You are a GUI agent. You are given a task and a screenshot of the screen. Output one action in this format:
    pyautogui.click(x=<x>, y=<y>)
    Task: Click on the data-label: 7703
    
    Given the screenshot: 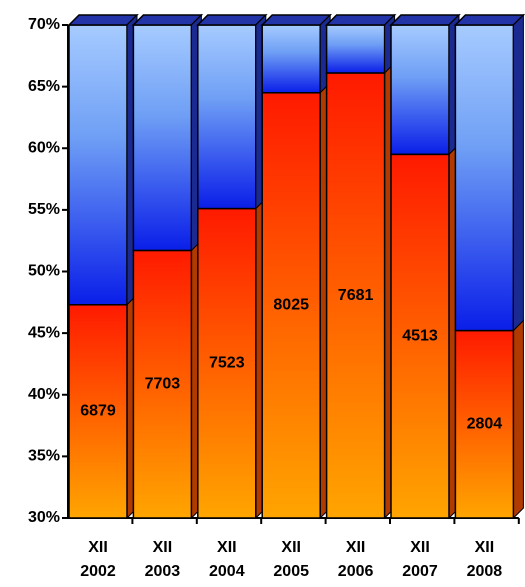 What is the action you would take?
    pyautogui.click(x=163, y=383)
    